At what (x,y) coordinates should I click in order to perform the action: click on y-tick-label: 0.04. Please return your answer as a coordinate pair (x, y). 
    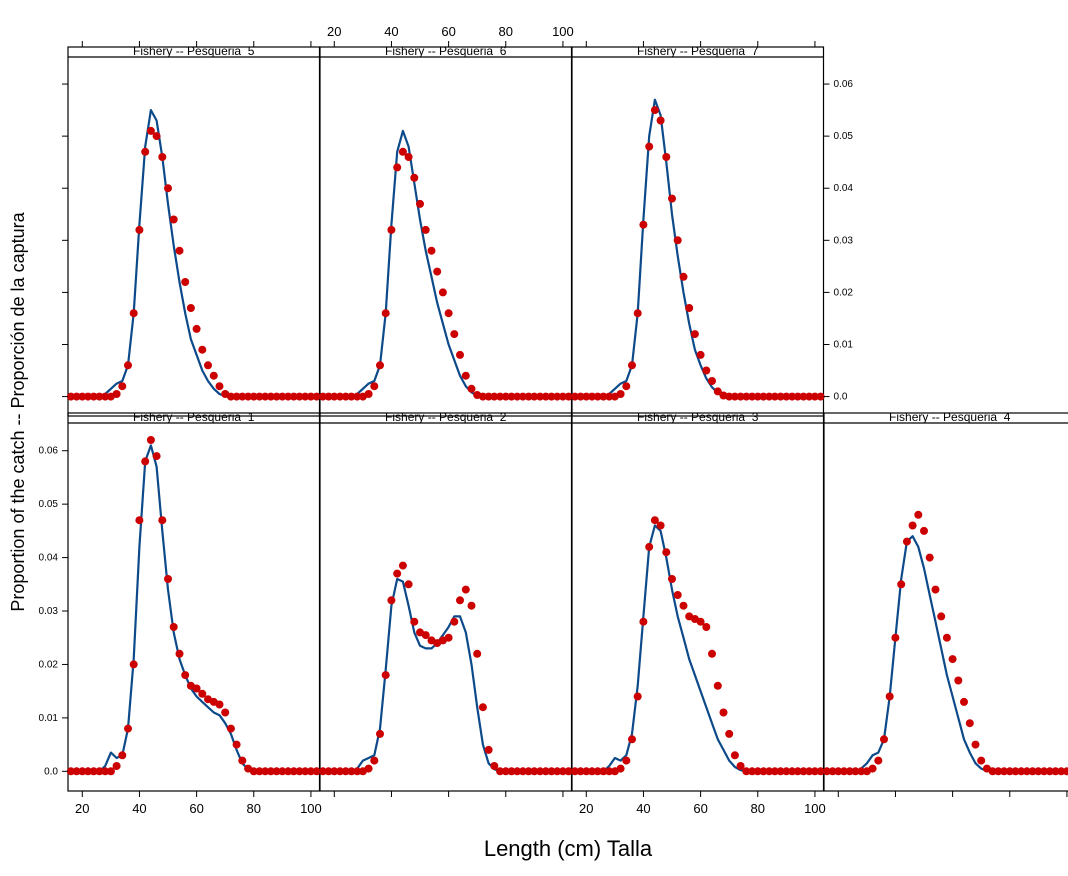
    Looking at the image, I should click on (844, 188).